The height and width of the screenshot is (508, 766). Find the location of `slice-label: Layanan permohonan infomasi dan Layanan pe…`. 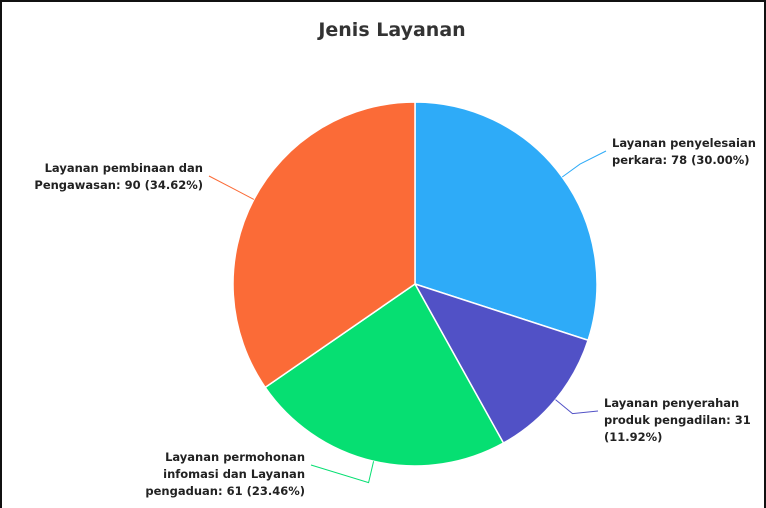

slice-label: Layanan permohonan infomasi dan Layanan pe… is located at coordinates (225, 474).